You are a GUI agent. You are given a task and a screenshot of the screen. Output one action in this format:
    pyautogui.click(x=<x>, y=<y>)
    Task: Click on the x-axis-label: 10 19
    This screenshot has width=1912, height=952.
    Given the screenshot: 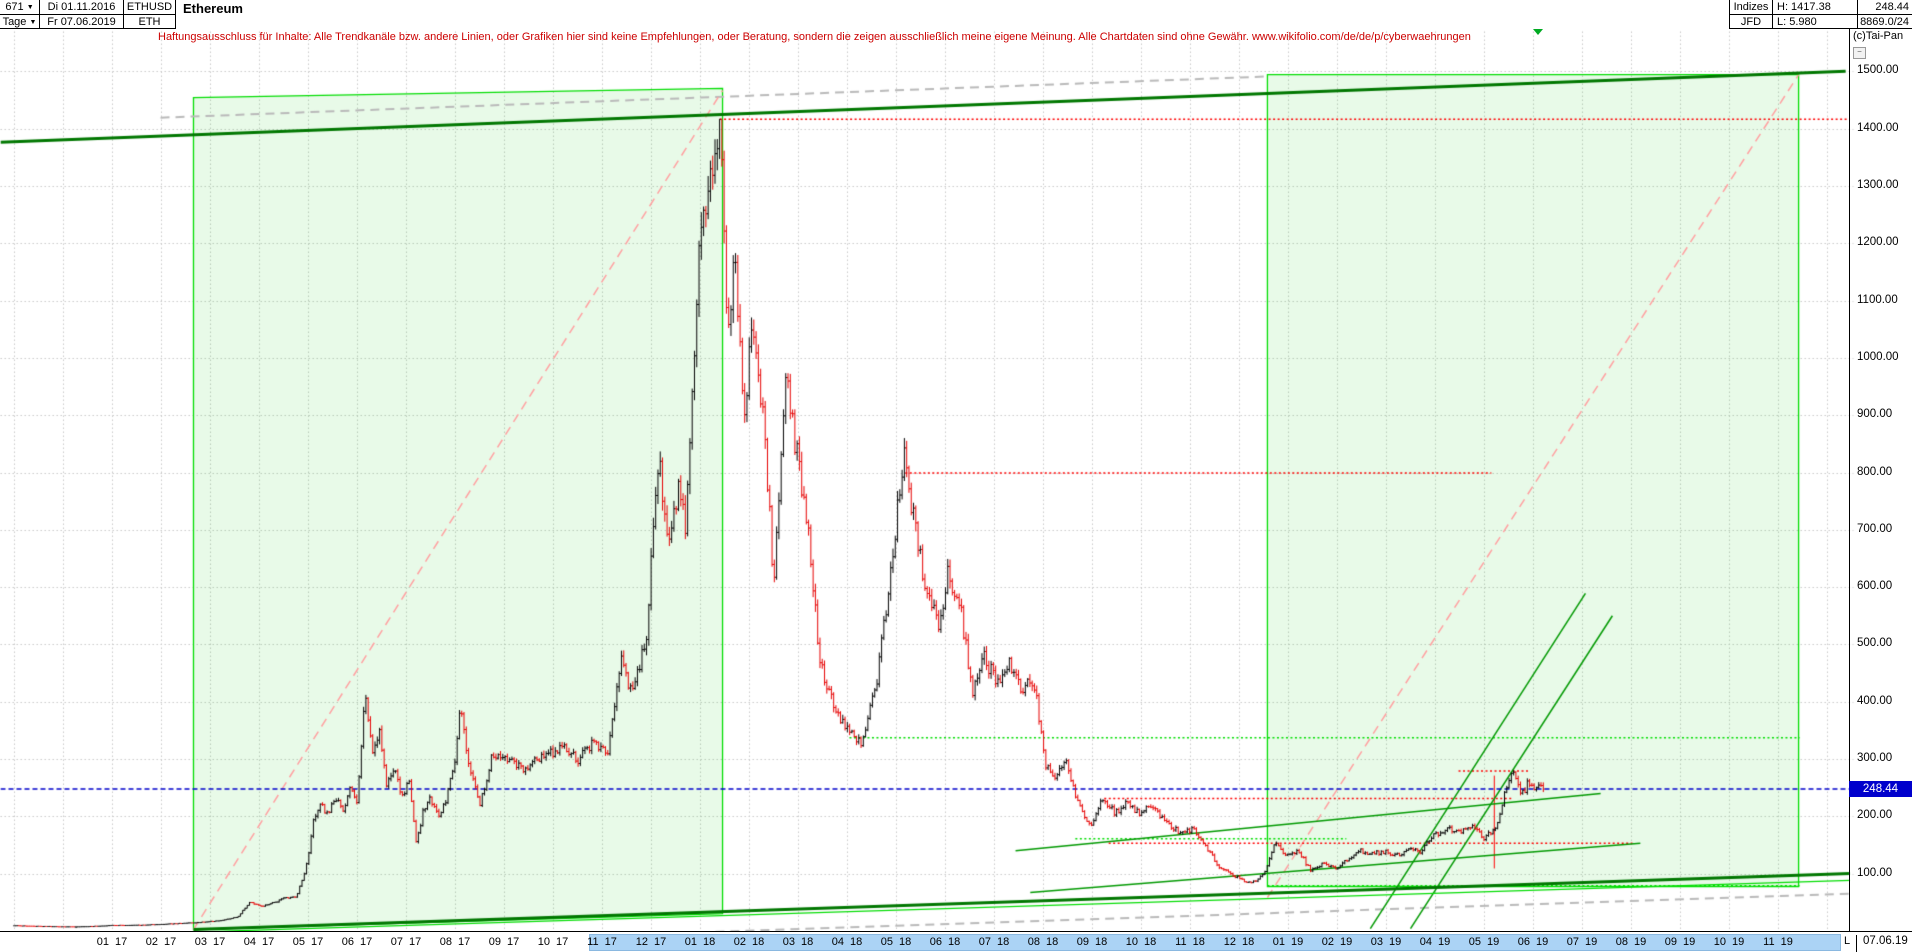 What is the action you would take?
    pyautogui.click(x=1729, y=942)
    